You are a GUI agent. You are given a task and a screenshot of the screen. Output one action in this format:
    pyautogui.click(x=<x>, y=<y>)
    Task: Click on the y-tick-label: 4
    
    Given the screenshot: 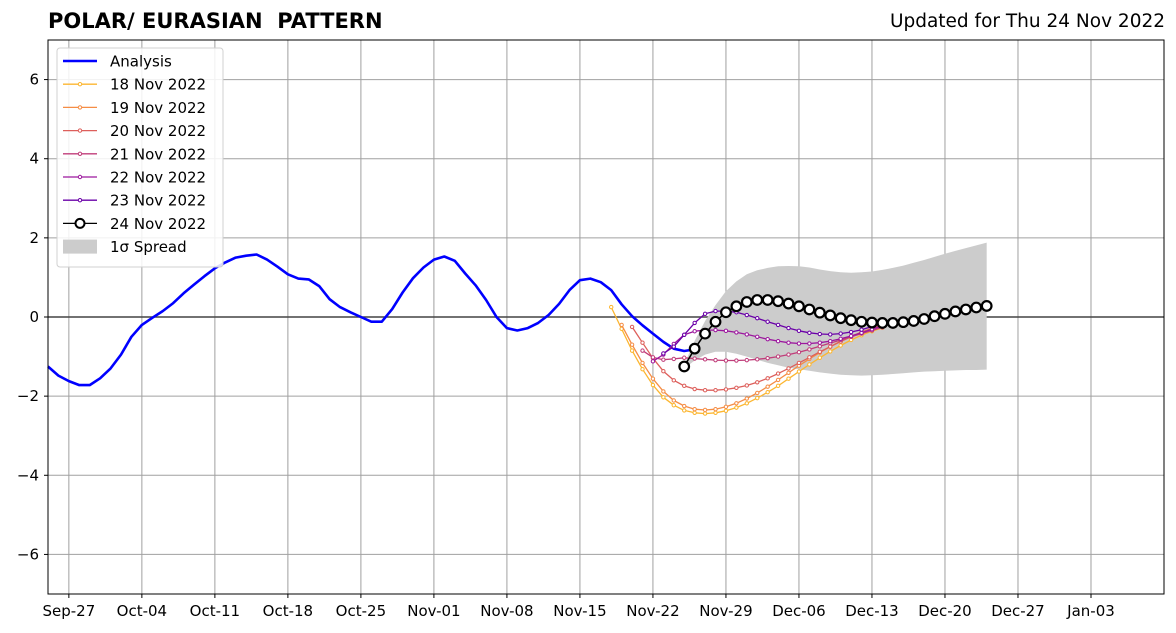 What is the action you would take?
    pyautogui.click(x=34, y=159)
    